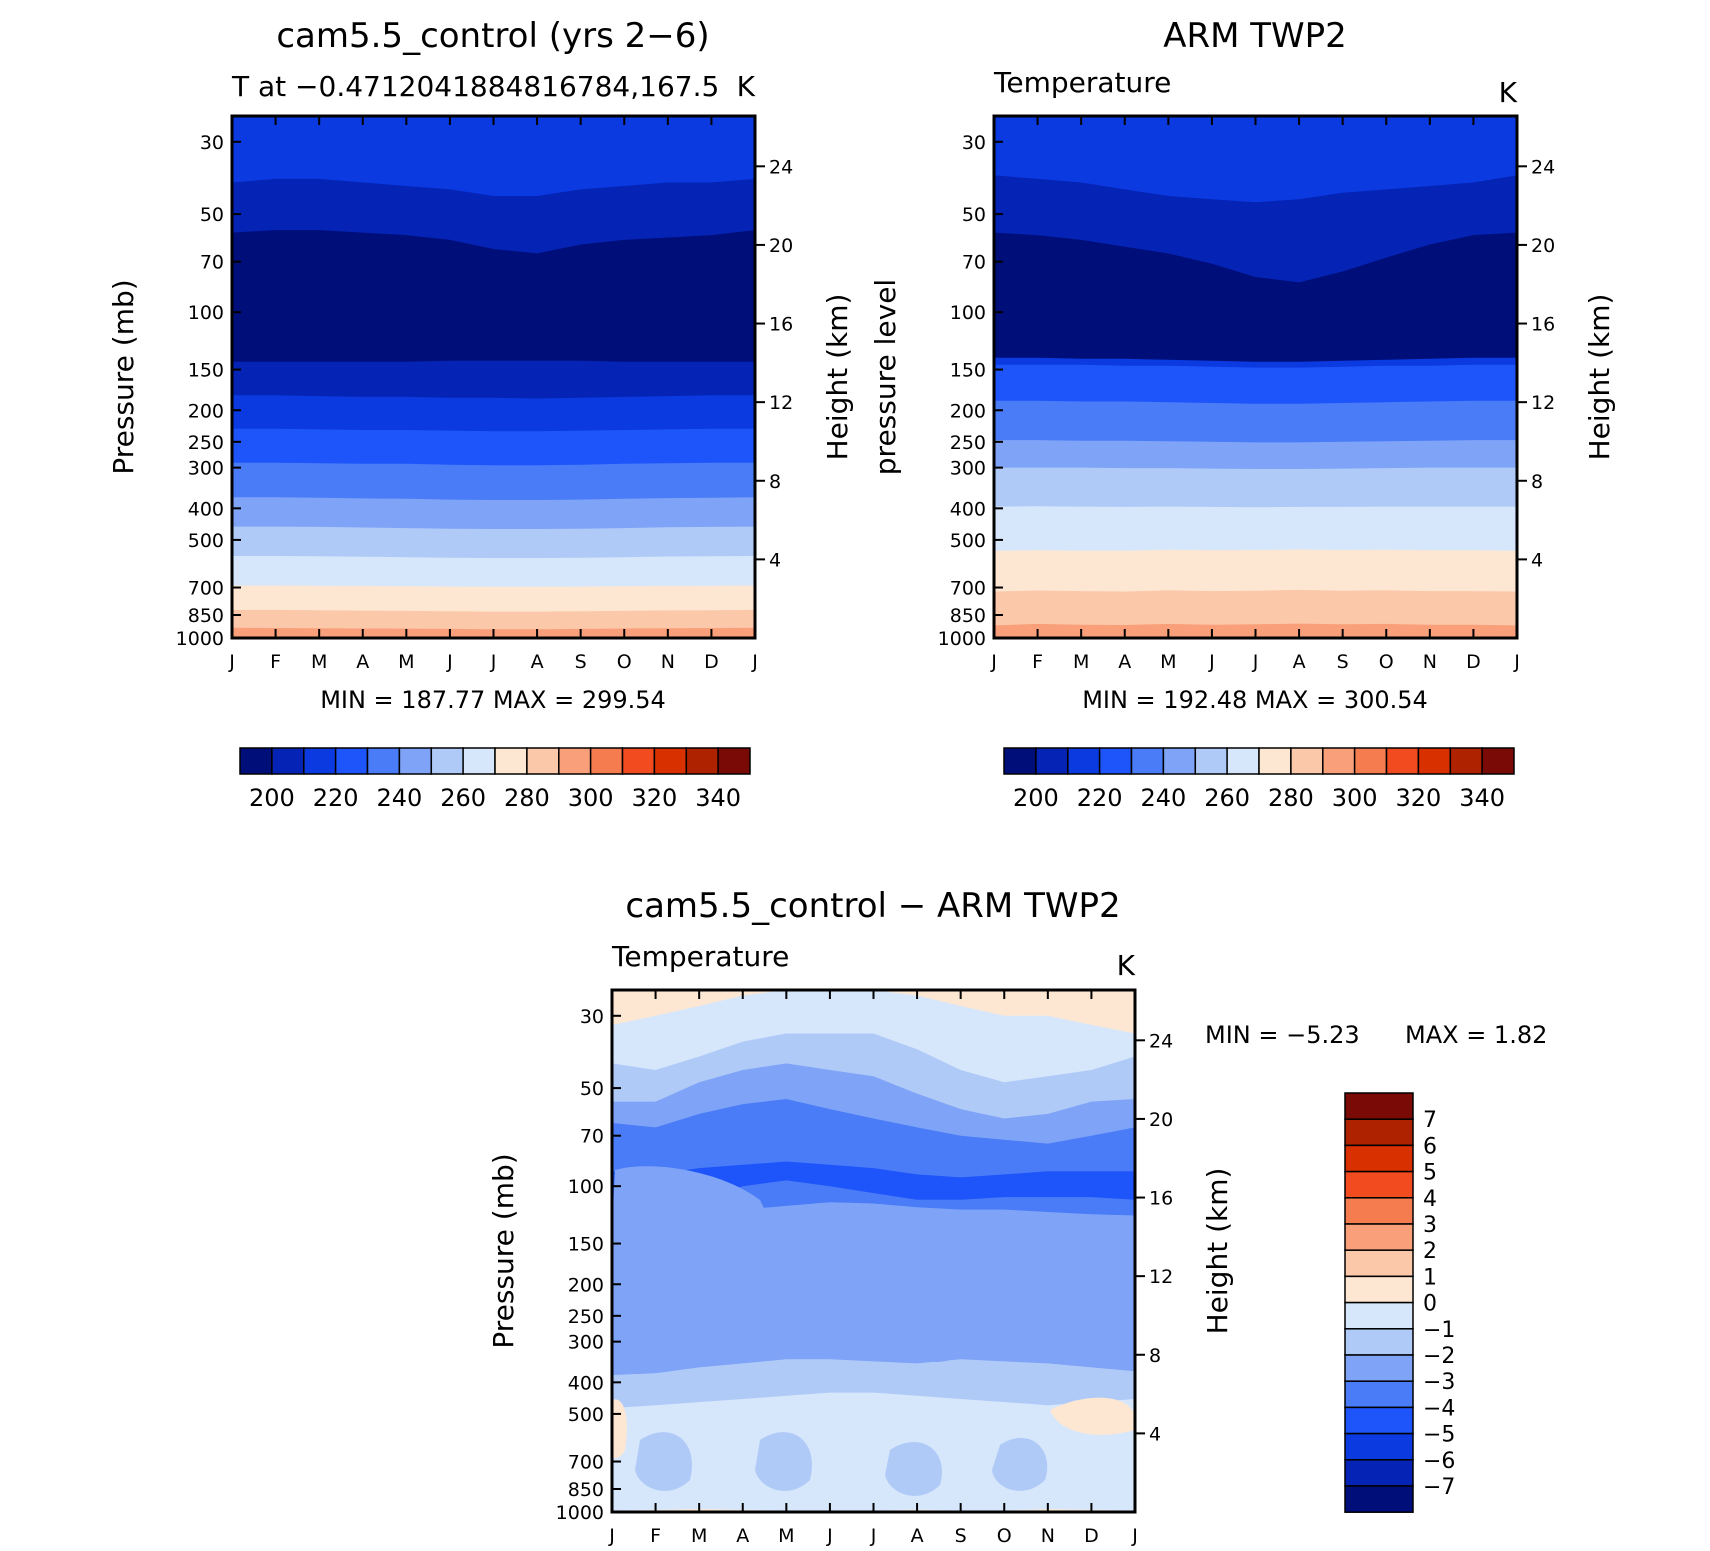 The image size is (1710, 1551). Describe the element at coordinates (1255, 377) in the screenshot. I see `panel-obs-contour-fill` at that location.